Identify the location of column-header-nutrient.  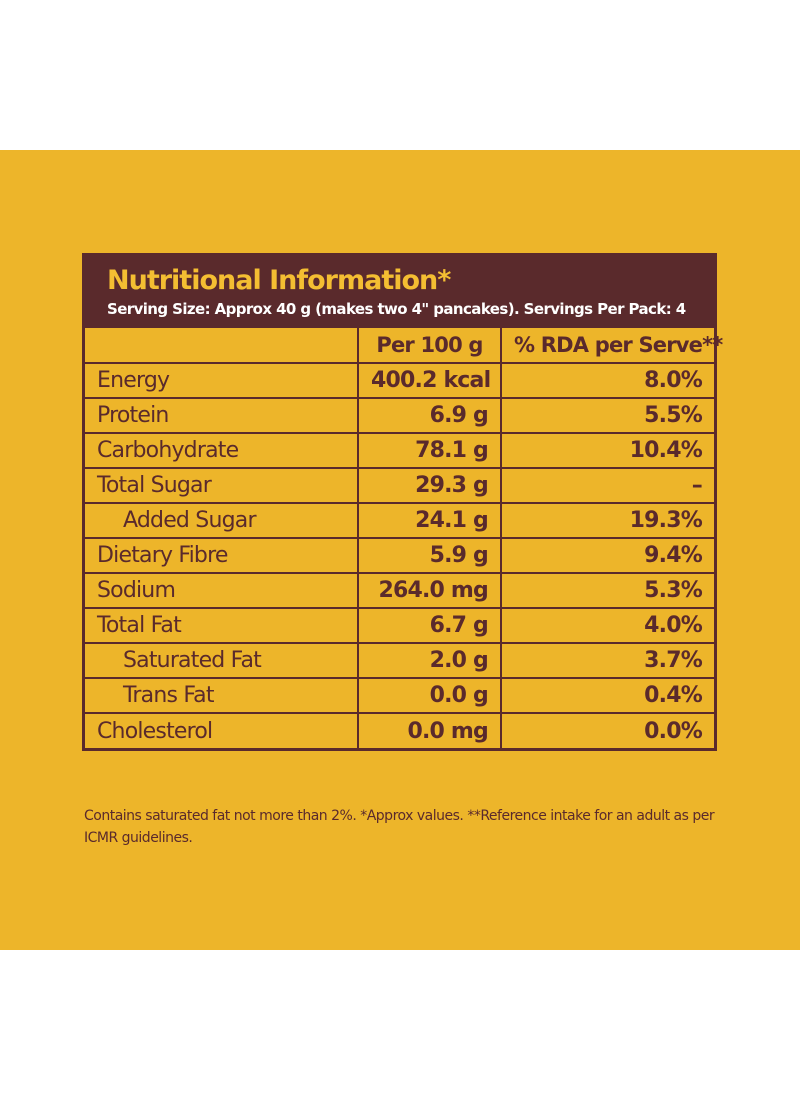
(222, 346).